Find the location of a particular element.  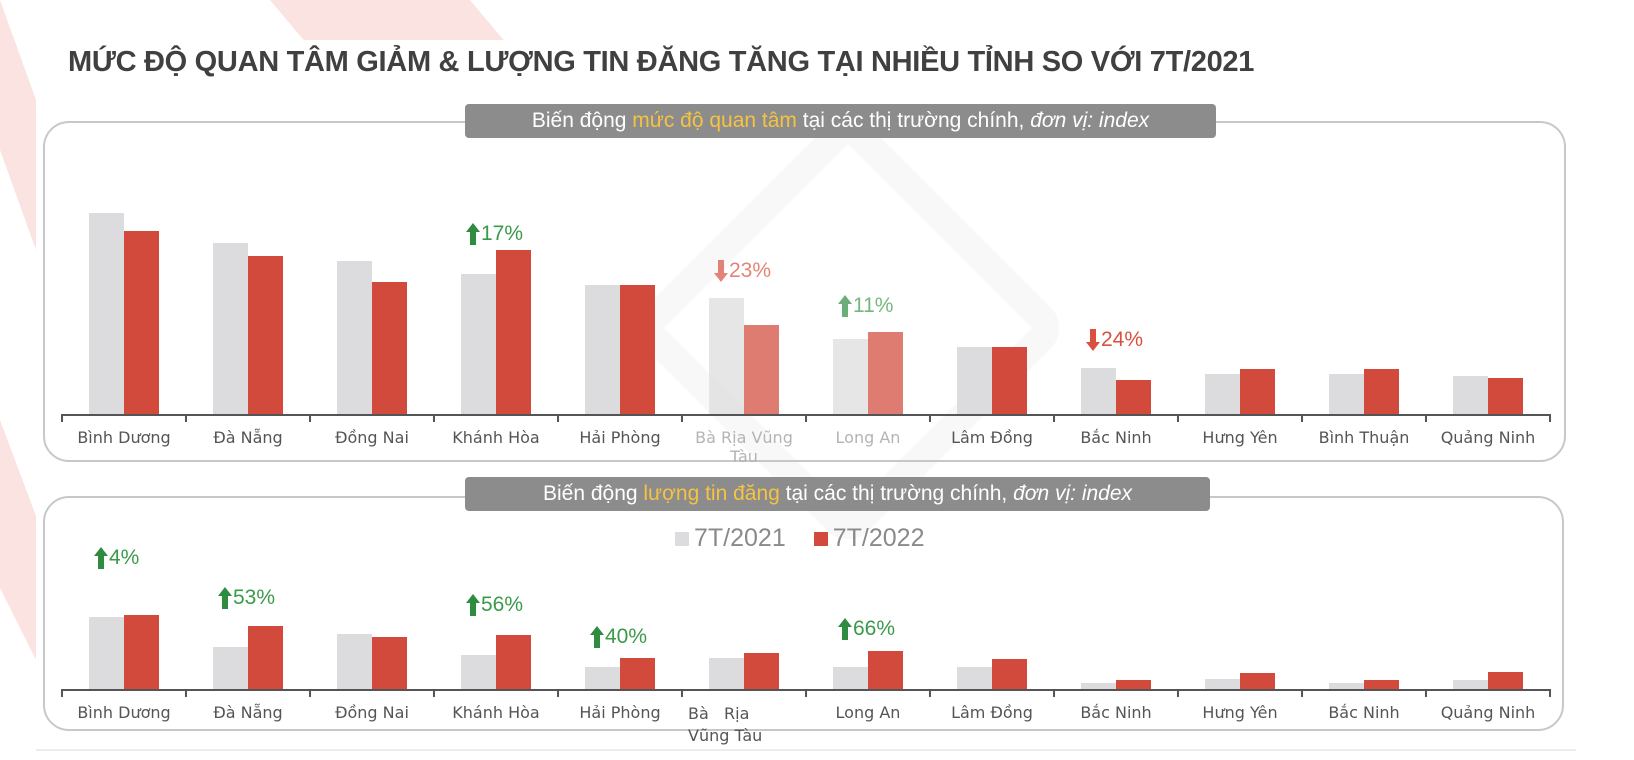

change-percent: 66% is located at coordinates (874, 628).